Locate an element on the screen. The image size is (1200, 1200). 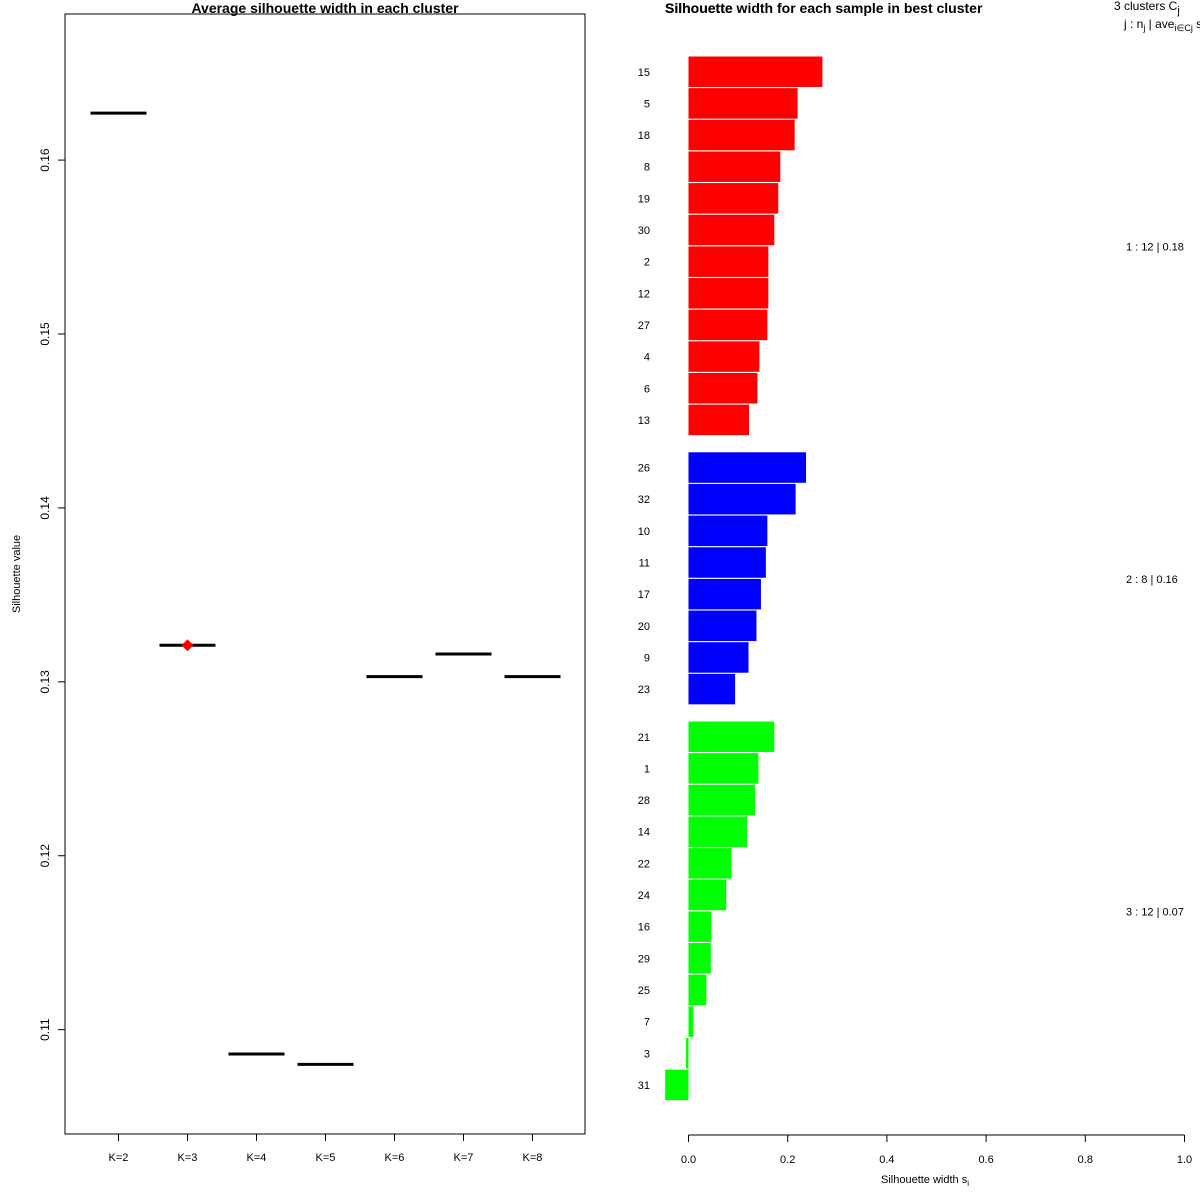
legend-ave: | ave is located at coordinates (1159, 24).